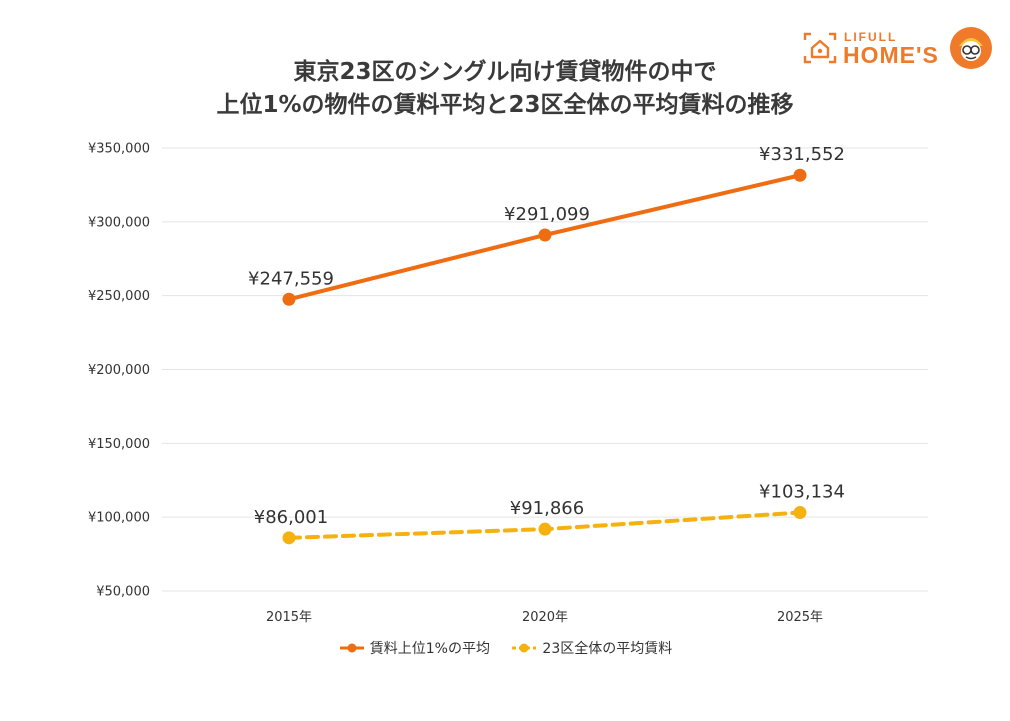 This screenshot has width=1010, height=721. Describe the element at coordinates (119, 222) in the screenshot. I see `y-tick-label: ¥300,000` at that location.